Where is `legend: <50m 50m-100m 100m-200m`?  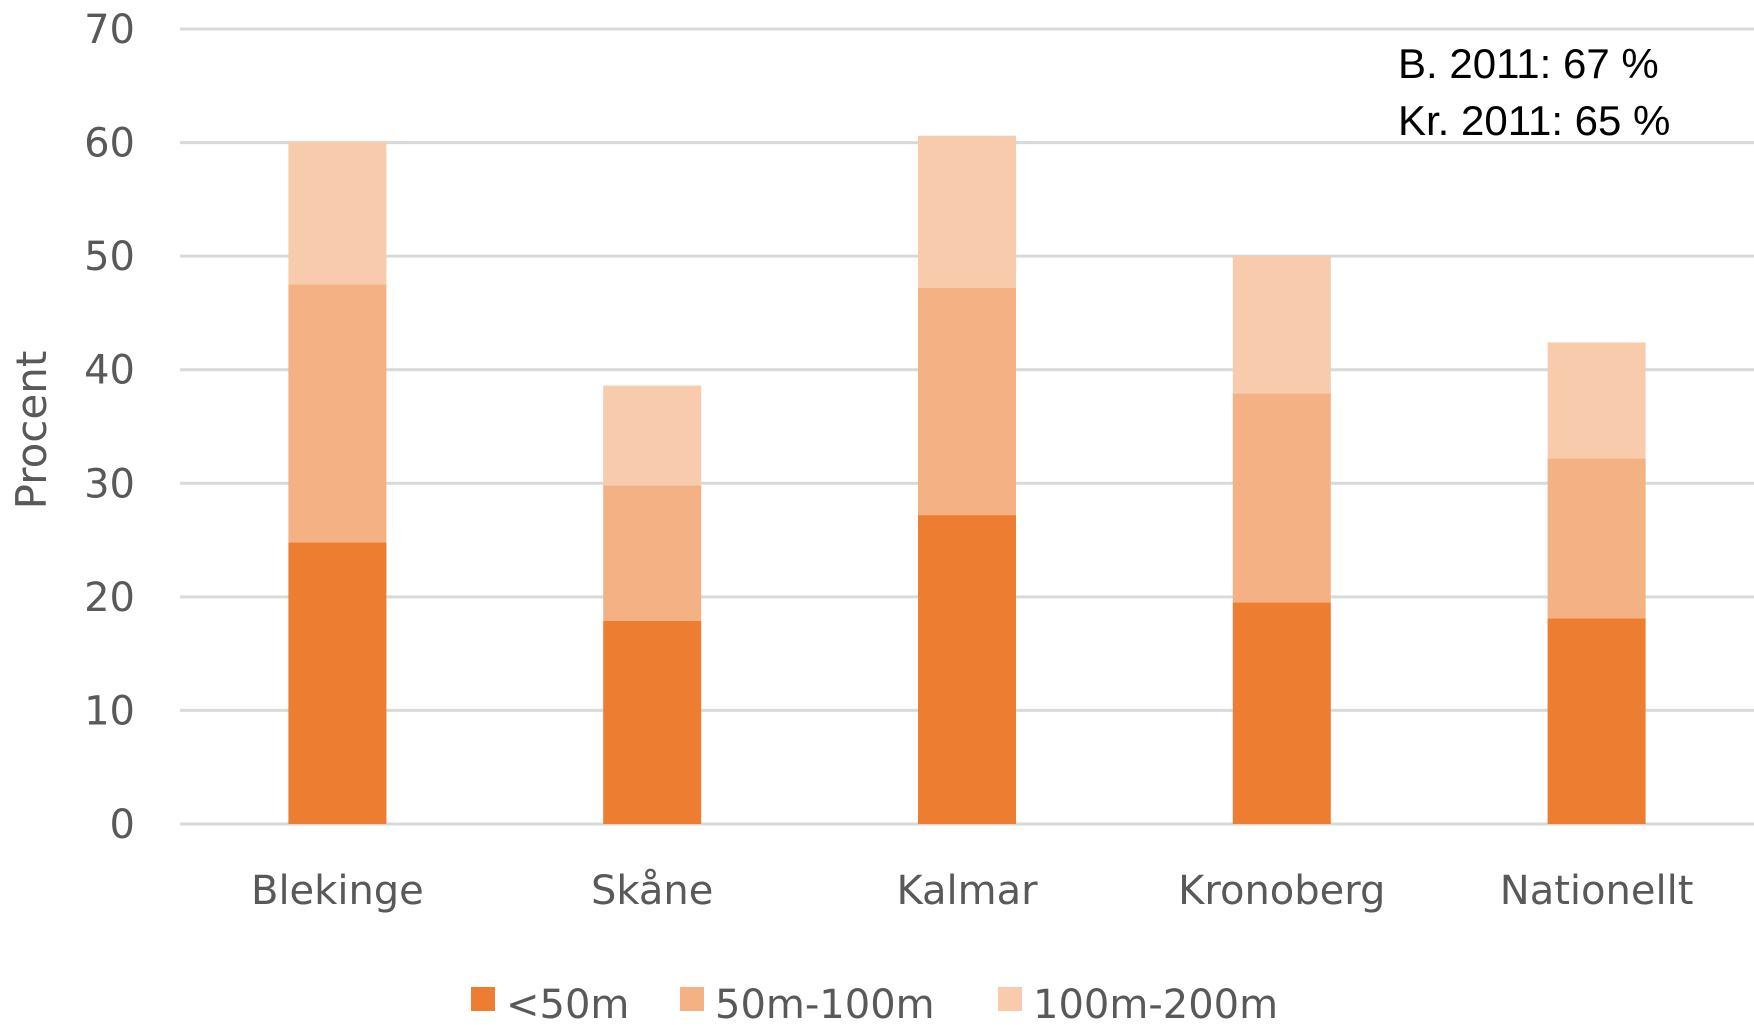 legend: <50m 50m-100m 100m-200m is located at coordinates (874, 1003).